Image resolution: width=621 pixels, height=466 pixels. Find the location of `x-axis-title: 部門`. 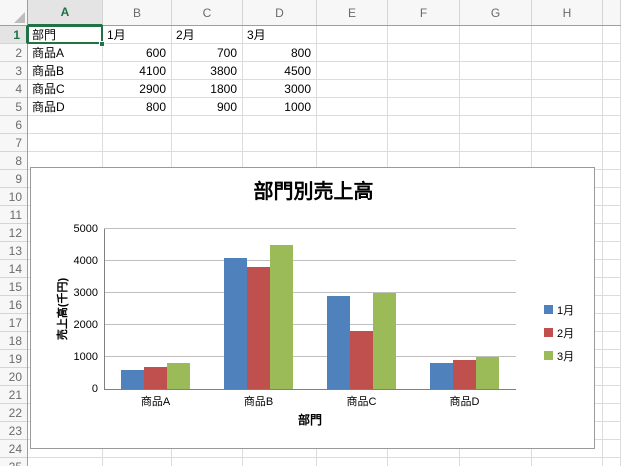

x-axis-title: 部門 is located at coordinates (309, 420).